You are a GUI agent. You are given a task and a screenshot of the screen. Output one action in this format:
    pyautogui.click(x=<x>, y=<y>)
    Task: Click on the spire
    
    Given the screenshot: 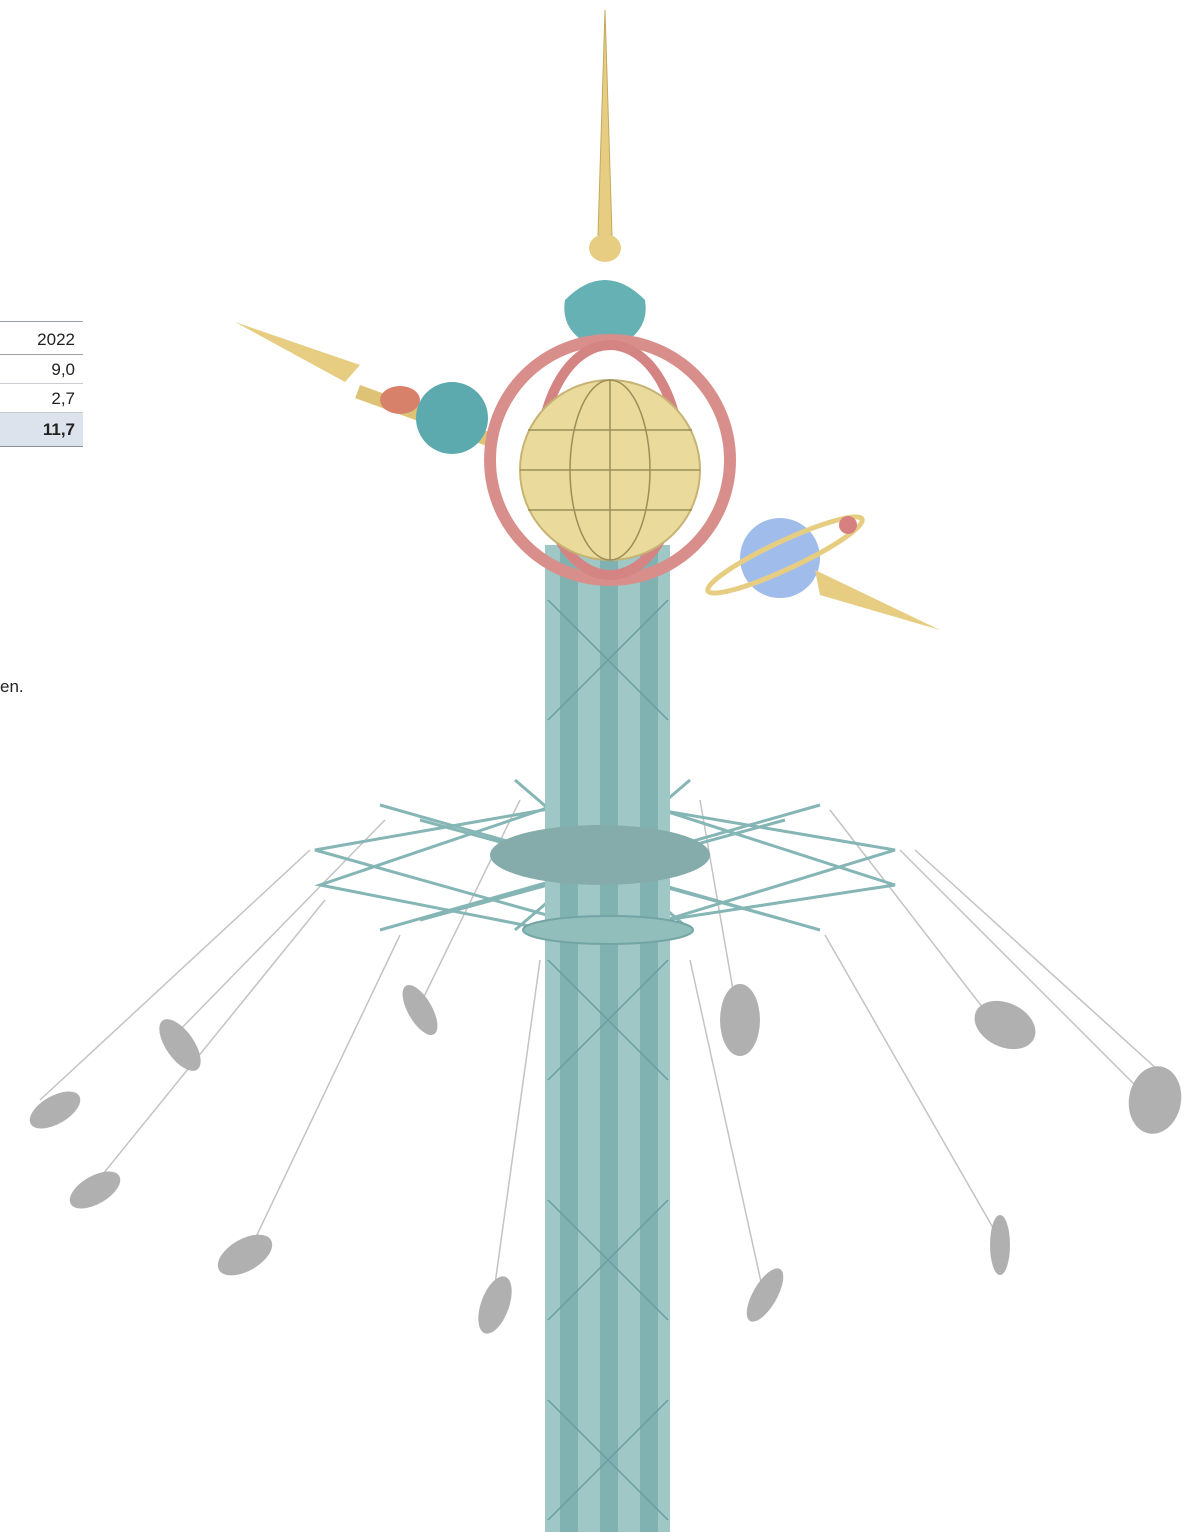 What is the action you would take?
    pyautogui.click(x=605, y=177)
    